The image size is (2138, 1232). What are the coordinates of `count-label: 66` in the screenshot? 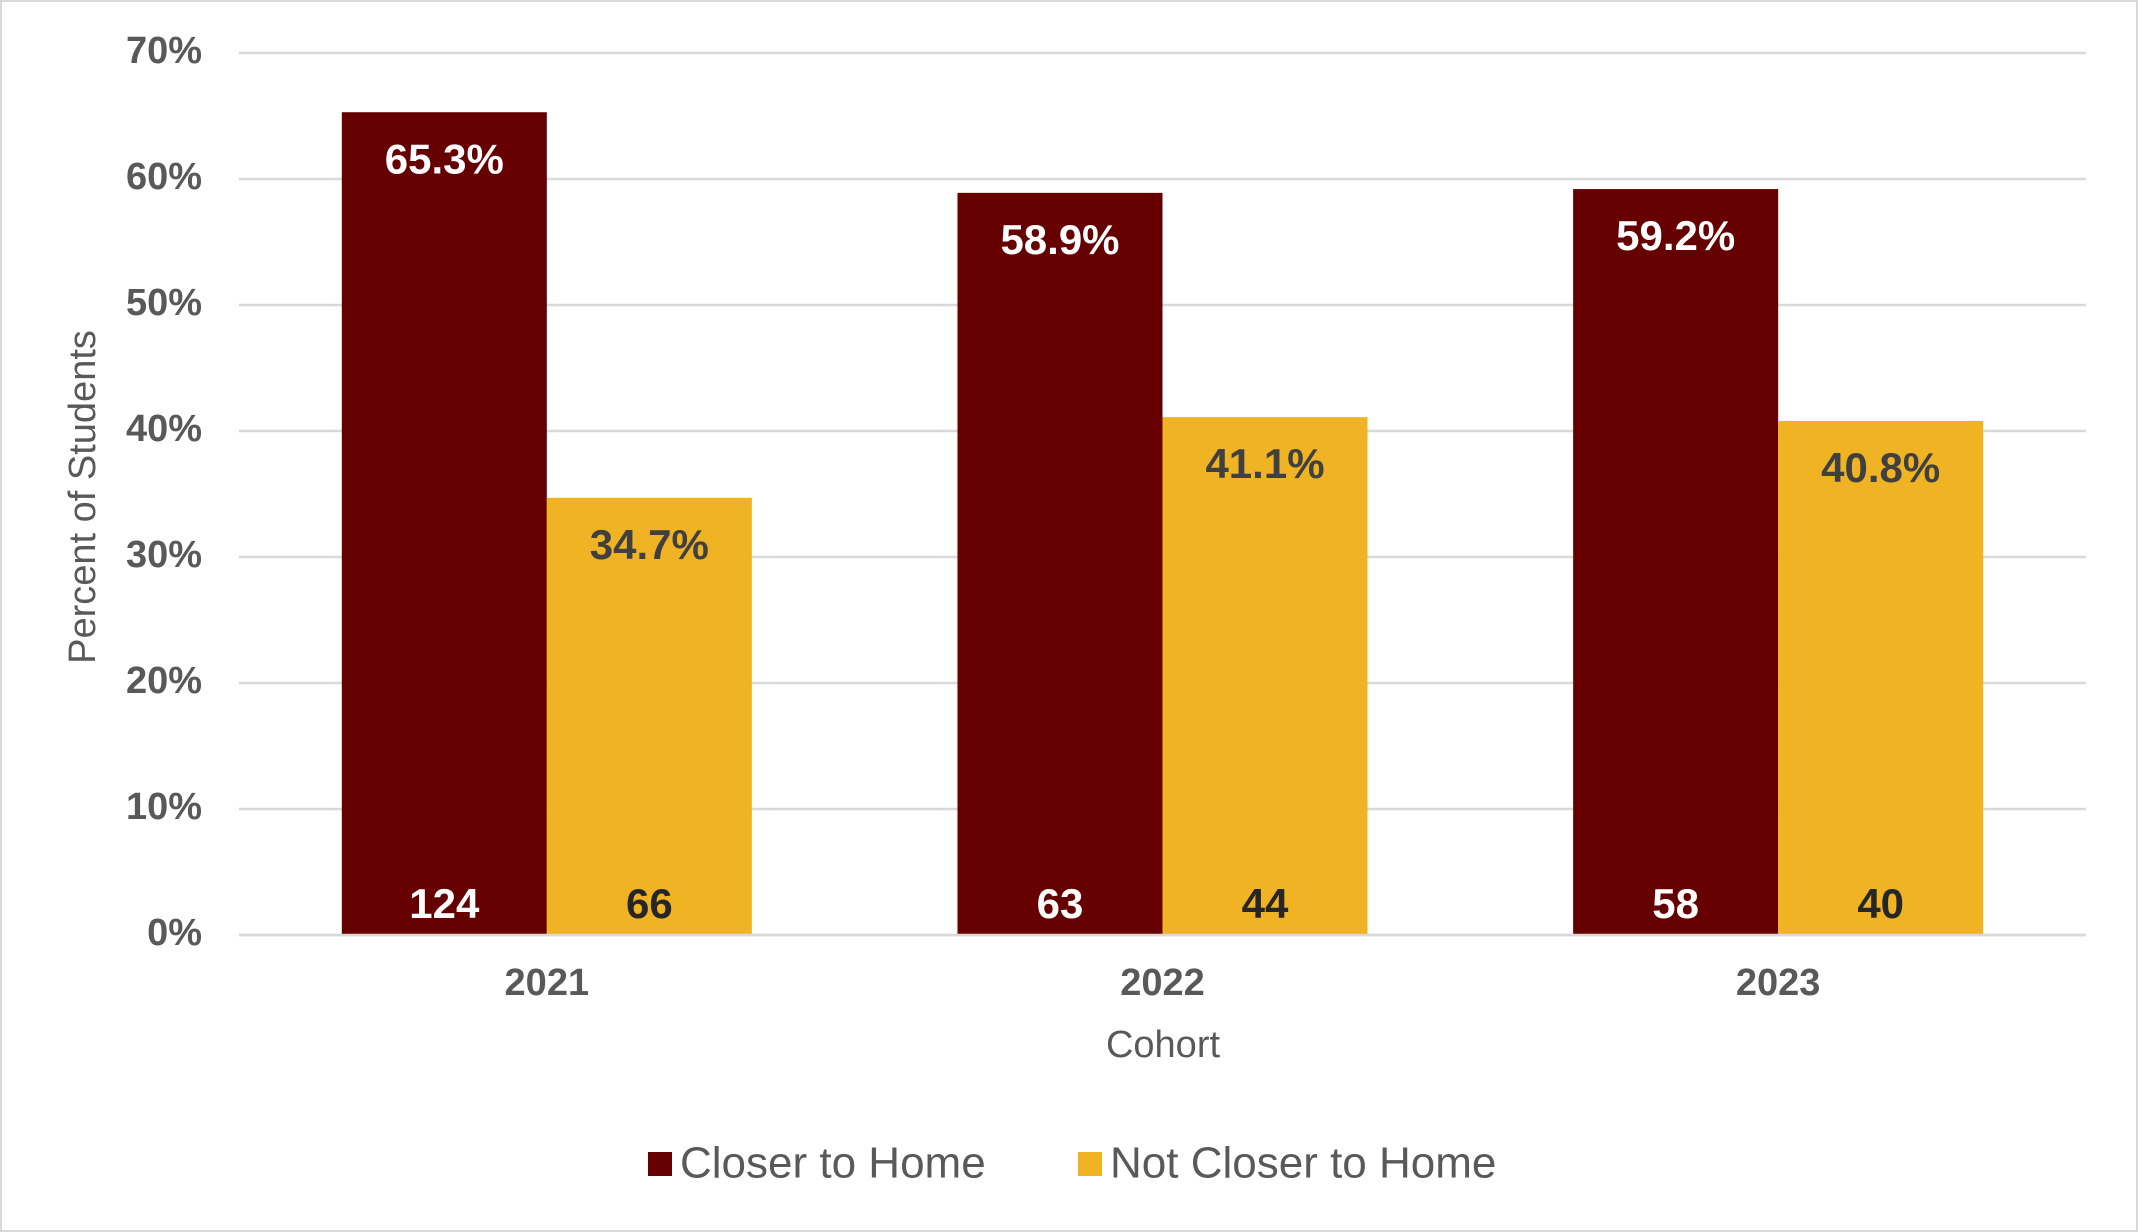 It's located at (649, 903).